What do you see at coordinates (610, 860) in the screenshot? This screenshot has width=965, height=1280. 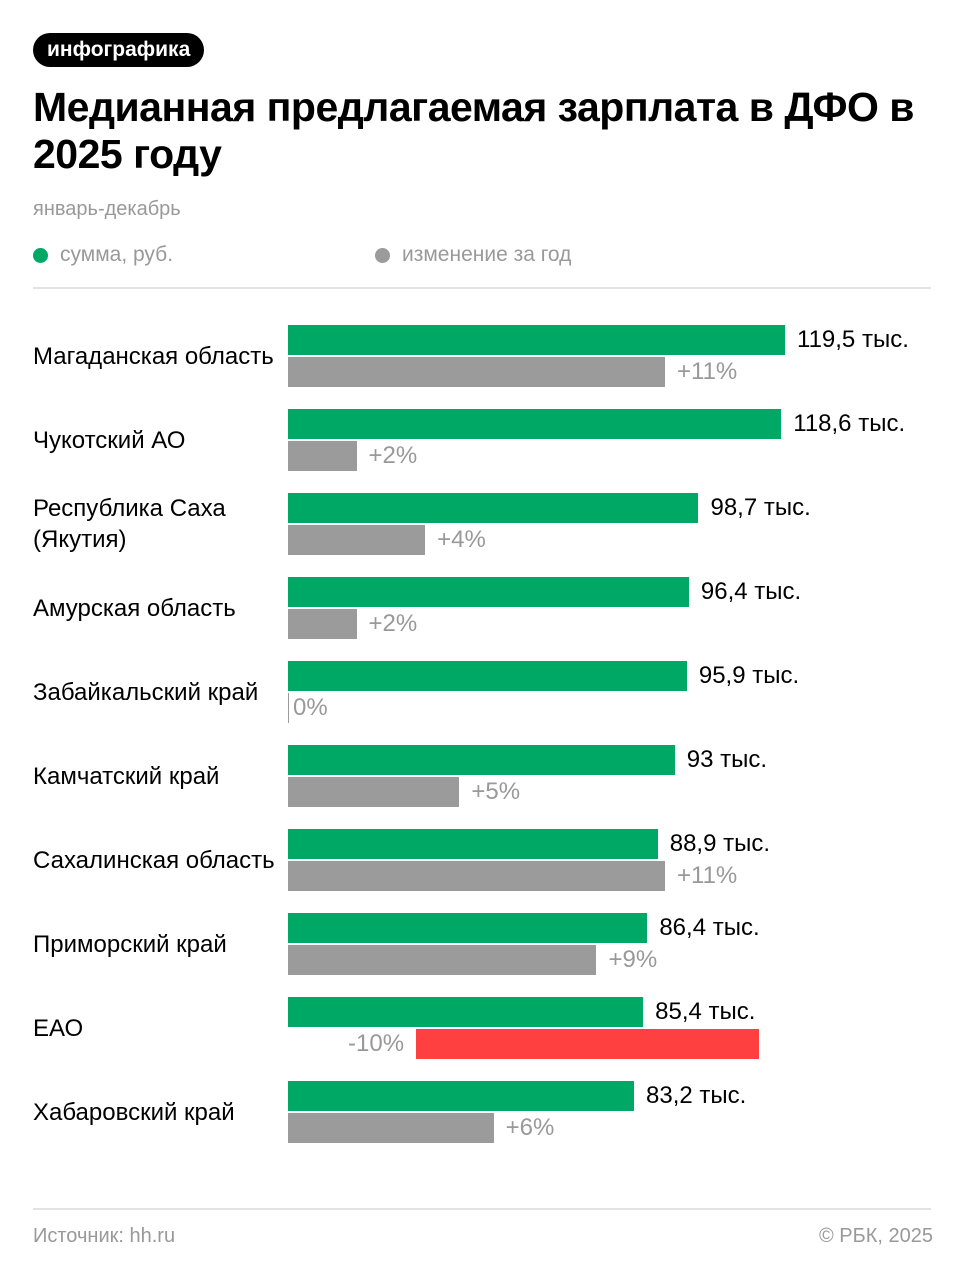 I see `bar-group: 88,9 тыс. +11%` at bounding box center [610, 860].